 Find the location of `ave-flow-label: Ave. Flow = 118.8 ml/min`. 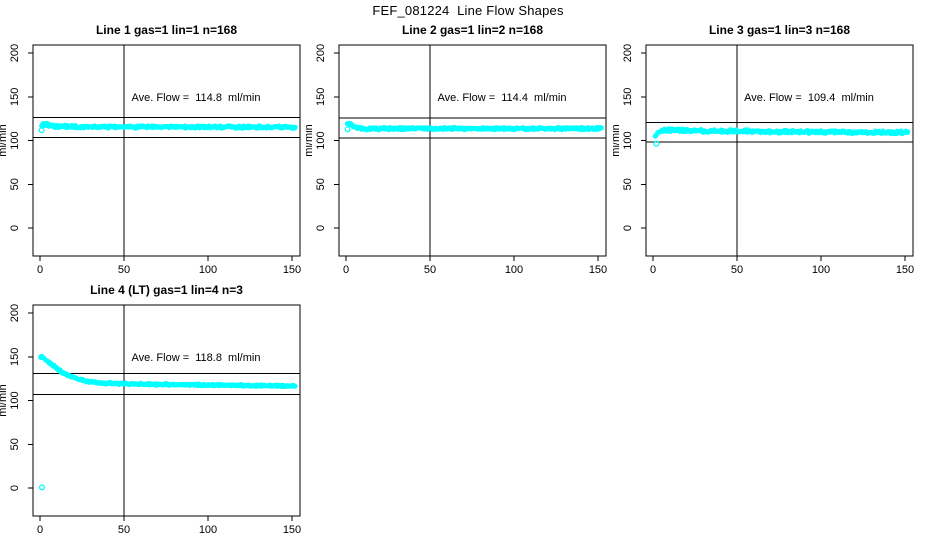

ave-flow-label: Ave. Flow = 118.8 ml/min is located at coordinates (196, 358).